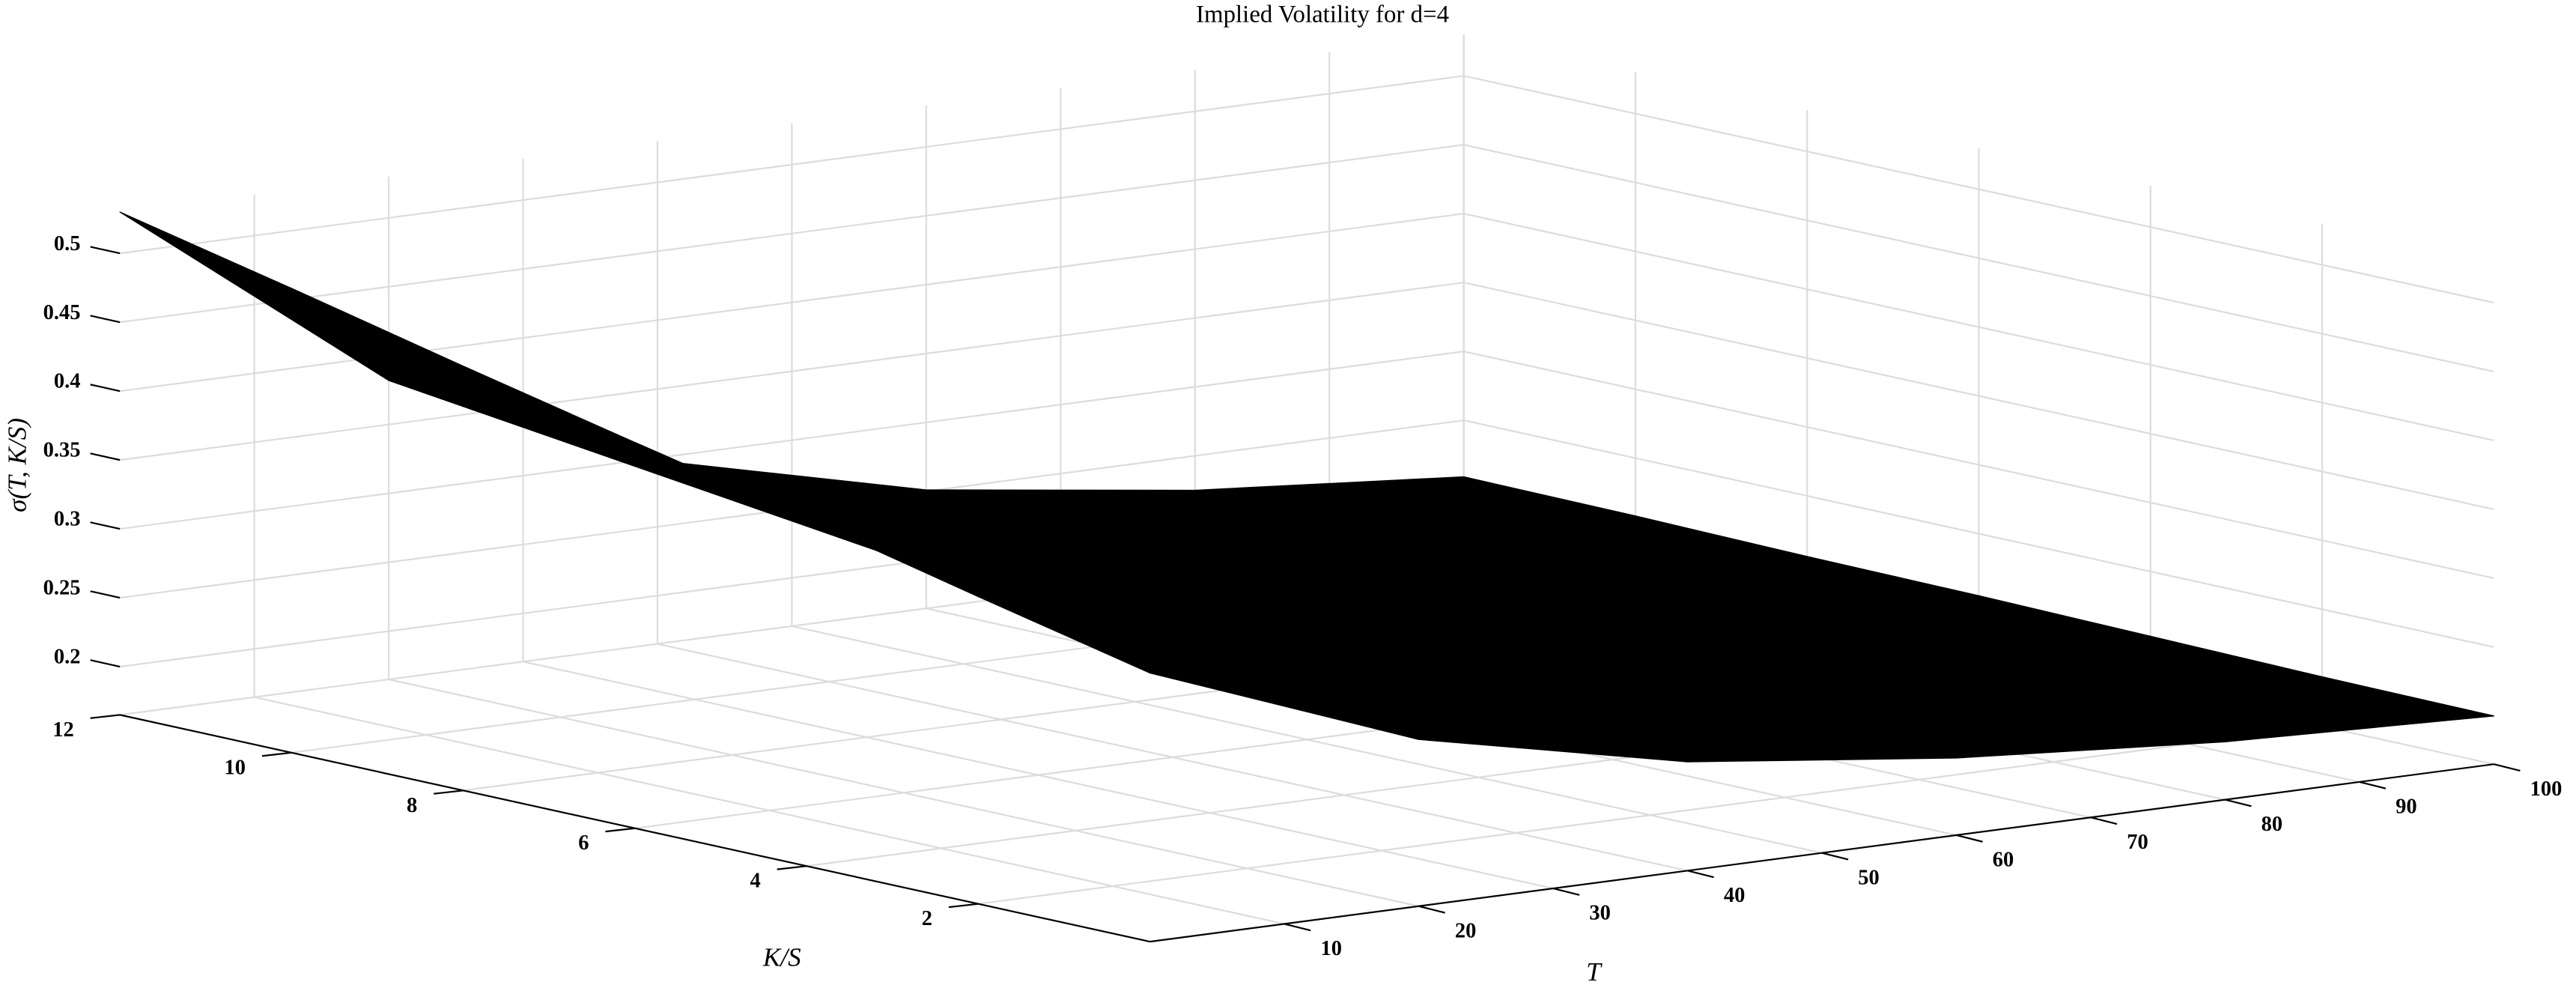  What do you see at coordinates (1331, 948) in the screenshot?
I see `x-tick-label: 10` at bounding box center [1331, 948].